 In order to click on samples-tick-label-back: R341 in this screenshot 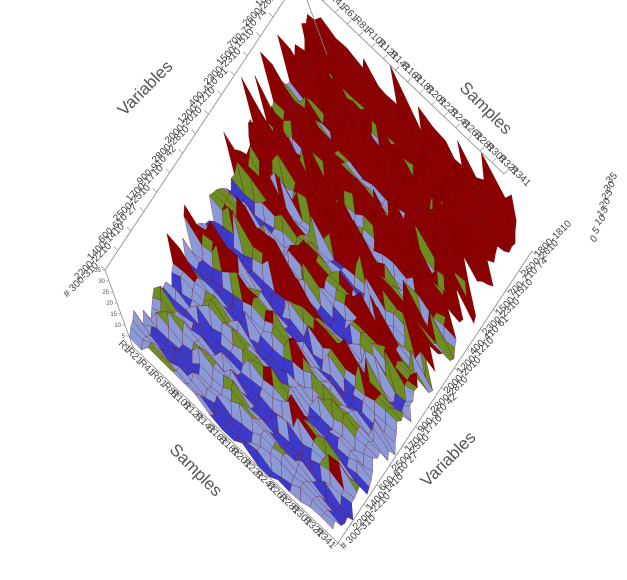, I will do `click(520, 176)`.